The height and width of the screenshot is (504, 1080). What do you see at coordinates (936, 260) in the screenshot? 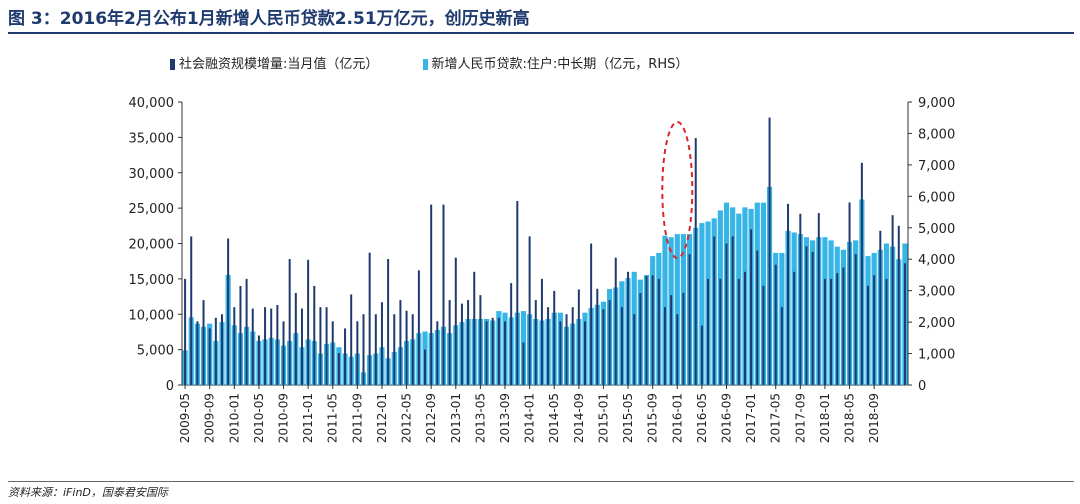
I see `y-right-tick-label: 4,000` at bounding box center [936, 260].